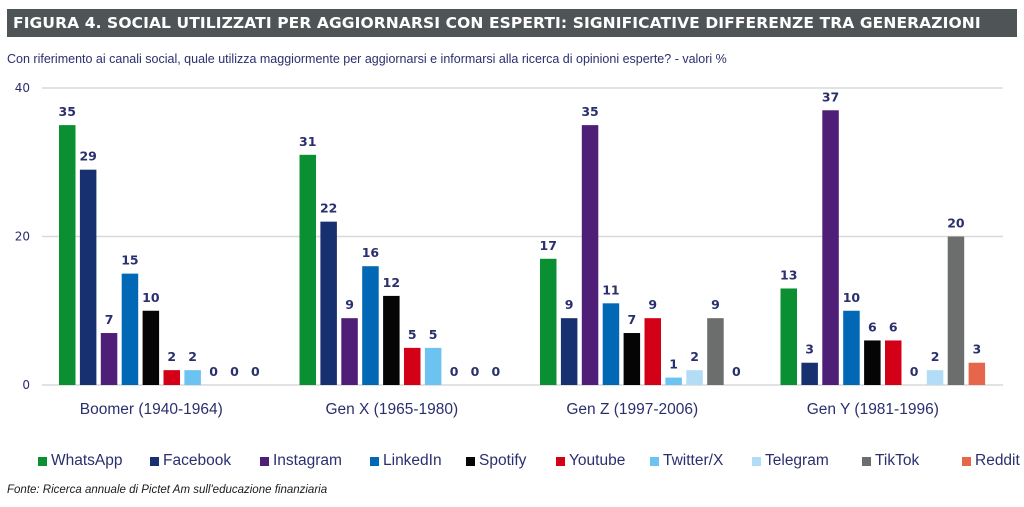  I want to click on data-label: 10, so click(852, 297).